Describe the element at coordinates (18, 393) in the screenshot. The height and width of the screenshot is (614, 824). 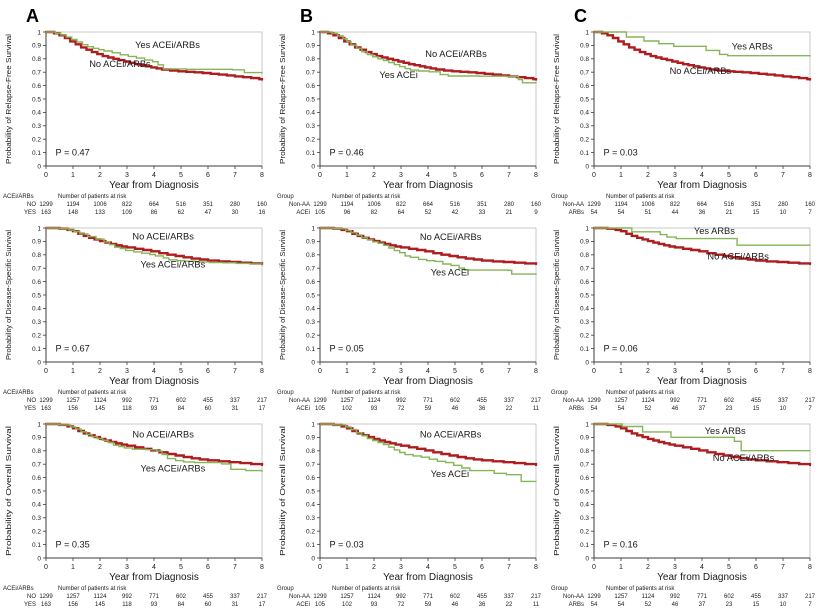
I see `risk-table-group-header: ACEi/ARBs` at that location.